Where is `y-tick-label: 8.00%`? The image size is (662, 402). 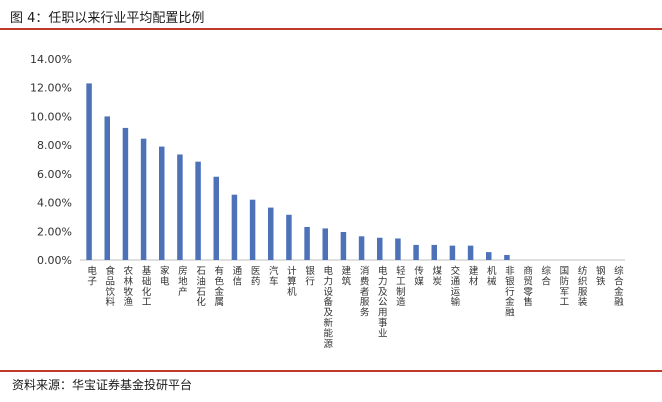 y-tick-label: 8.00% is located at coordinates (54, 145).